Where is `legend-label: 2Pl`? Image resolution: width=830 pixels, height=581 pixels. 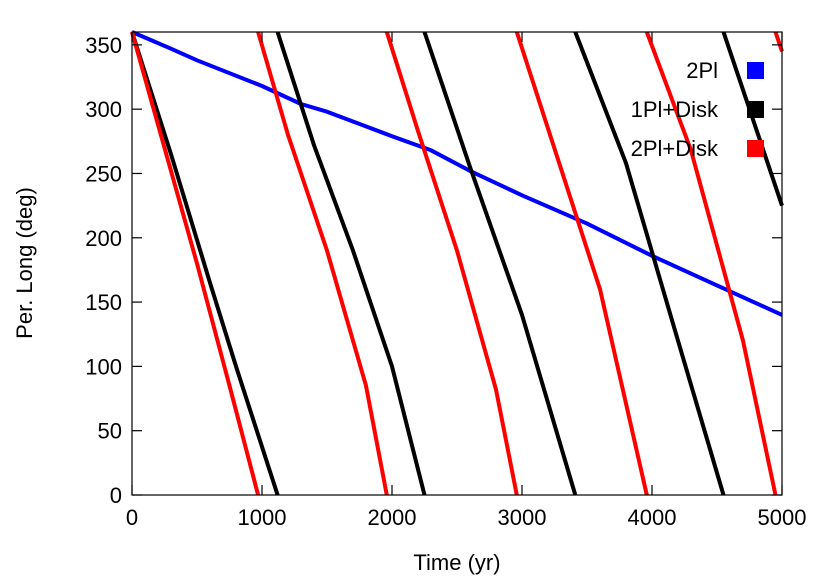 legend-label: 2Pl is located at coordinates (702, 70).